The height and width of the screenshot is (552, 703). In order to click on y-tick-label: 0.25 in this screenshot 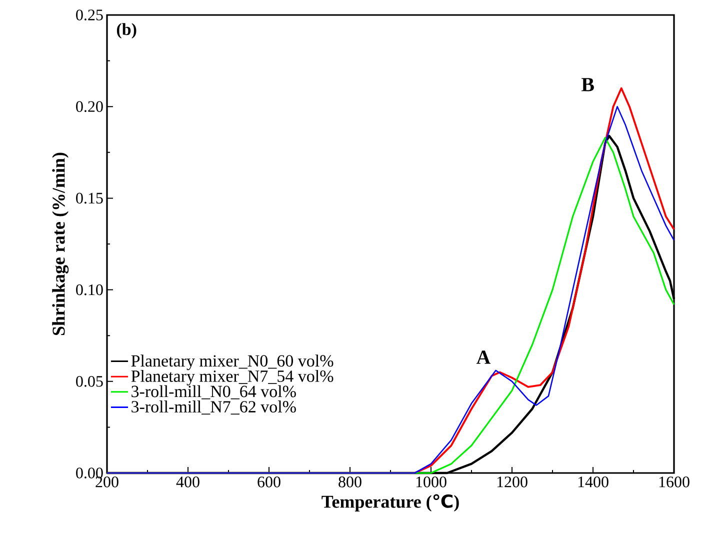, I will do `click(89, 15)`.